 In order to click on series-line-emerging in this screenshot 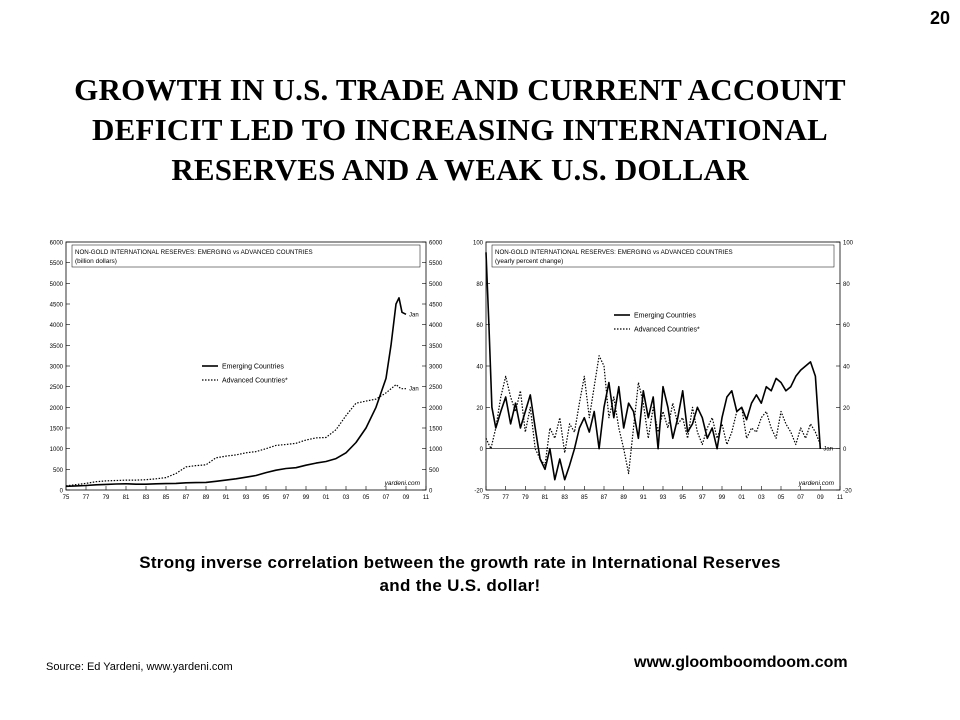, I will do `click(653, 366)`.